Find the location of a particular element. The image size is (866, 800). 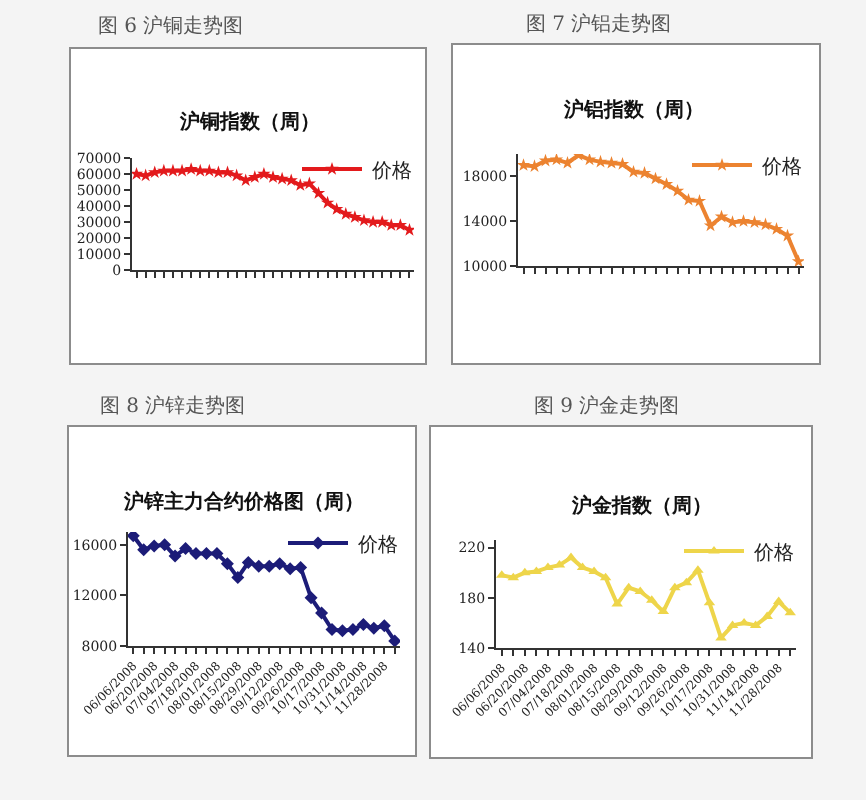

chart-title: 沪铜指数（周） is located at coordinates (249, 122).